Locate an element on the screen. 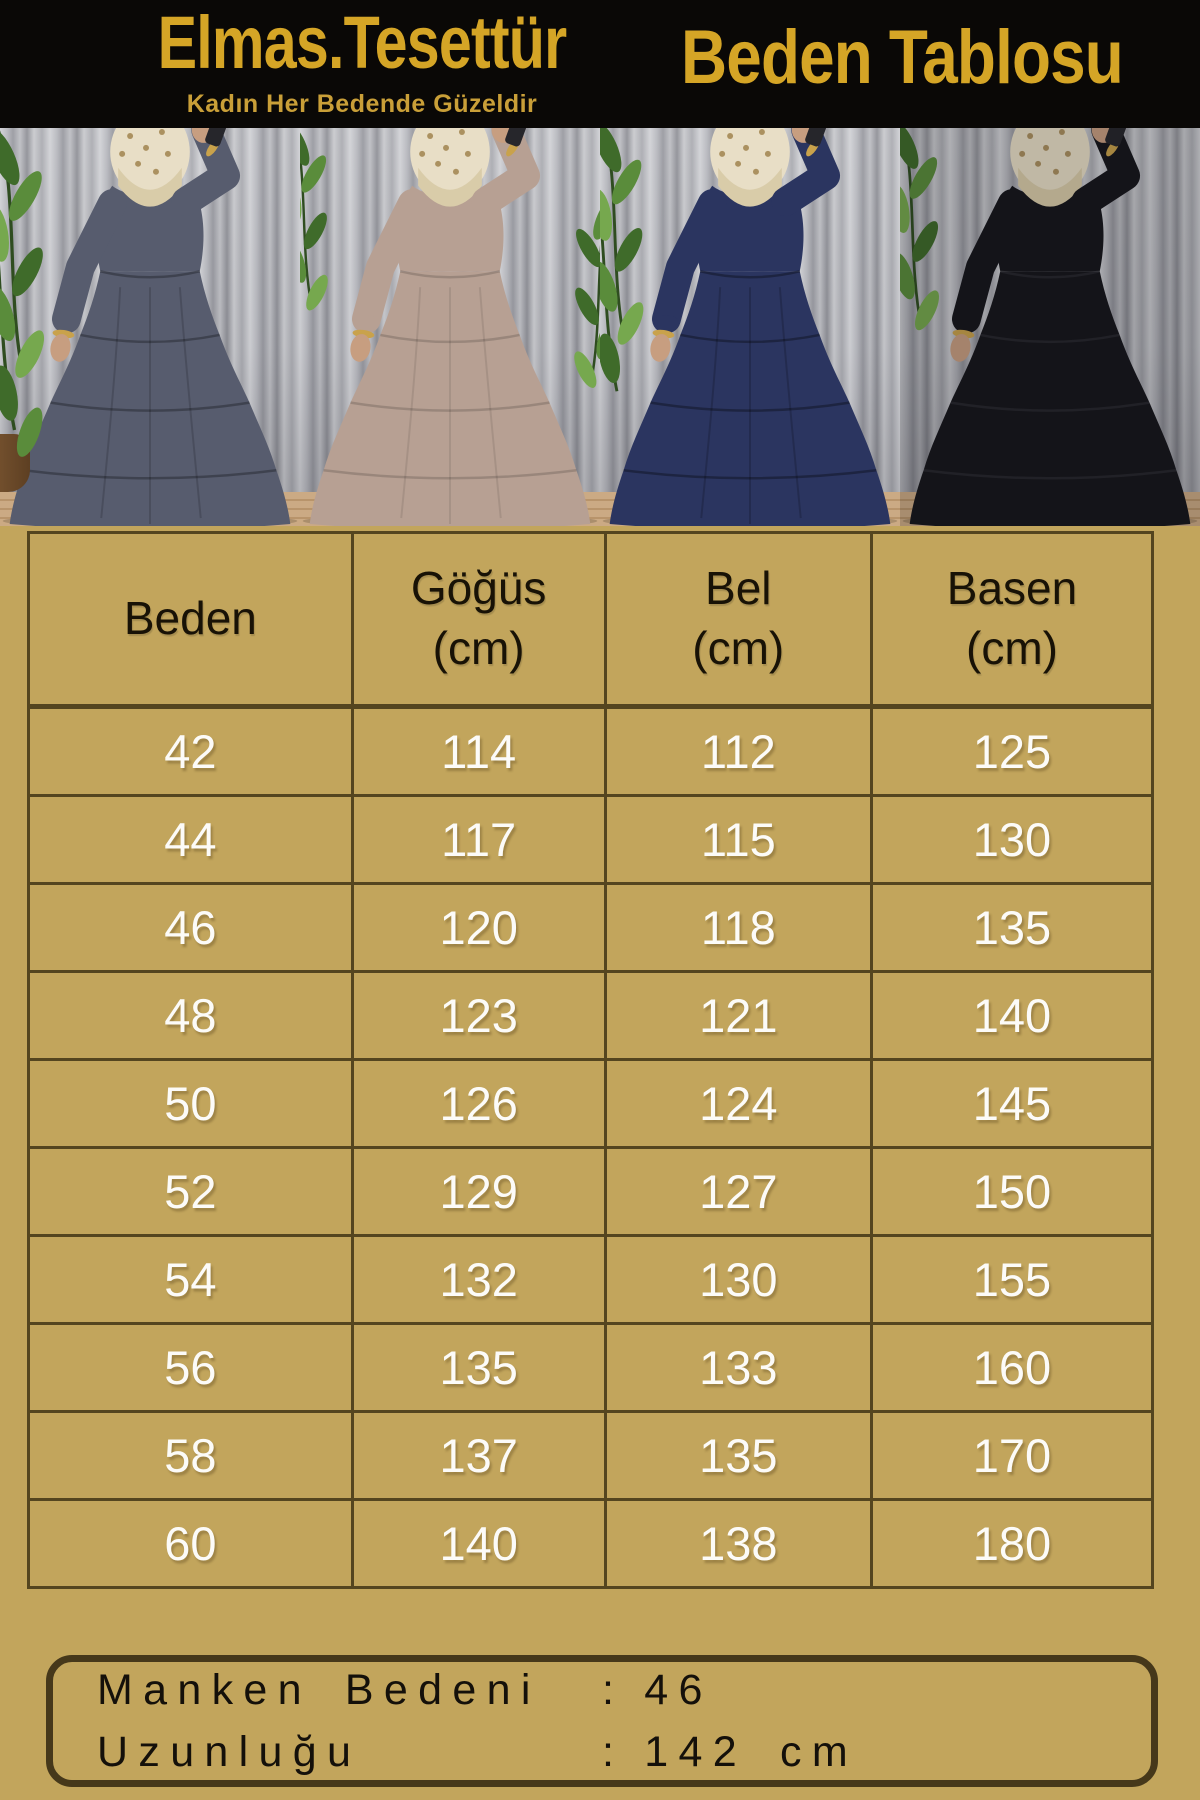 This screenshot has height=1800, width=1200. table-row: 54 132 130 155 is located at coordinates (591, 1279).